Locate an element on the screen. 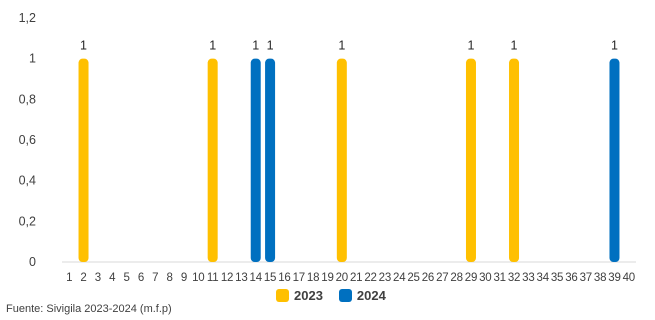 The width and height of the screenshot is (655, 320). x-tick-label: 7 is located at coordinates (155, 278).